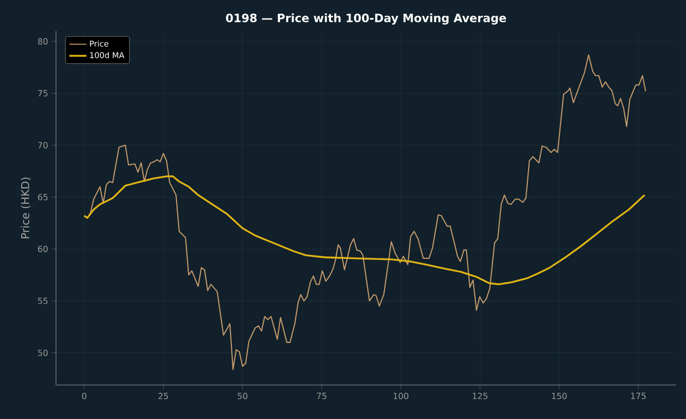 The width and height of the screenshot is (686, 419). Describe the element at coordinates (638, 396) in the screenshot. I see `x-tick-label: 175` at that location.